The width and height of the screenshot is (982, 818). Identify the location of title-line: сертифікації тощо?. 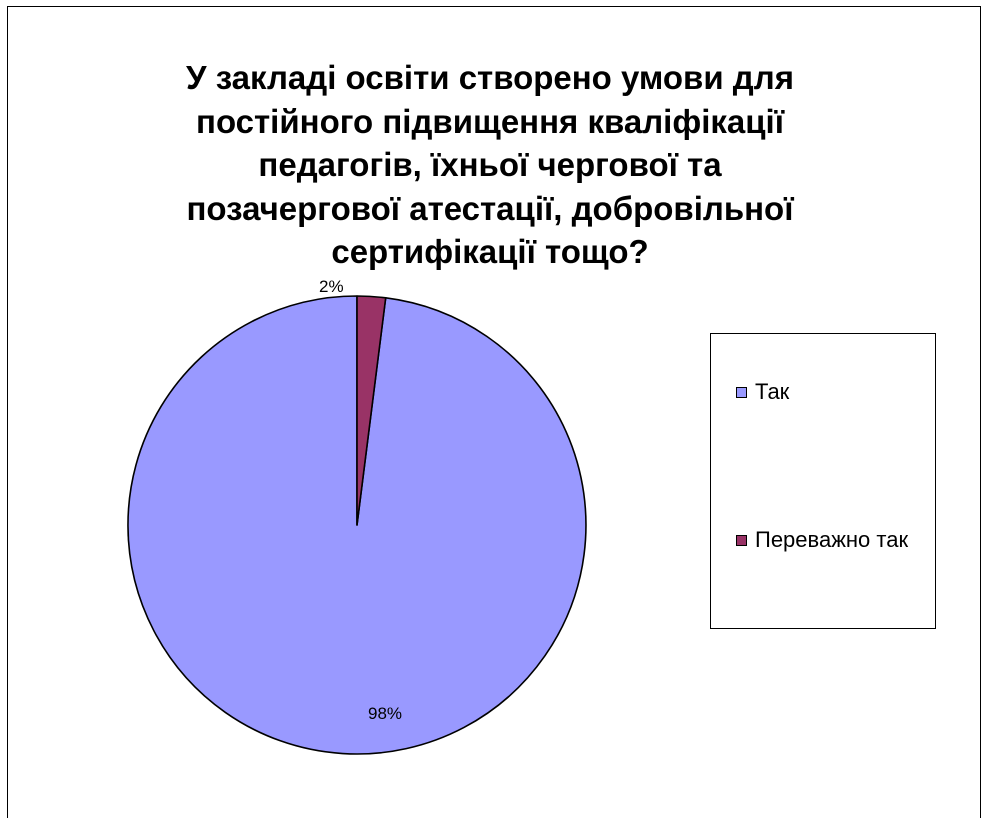
(490, 251).